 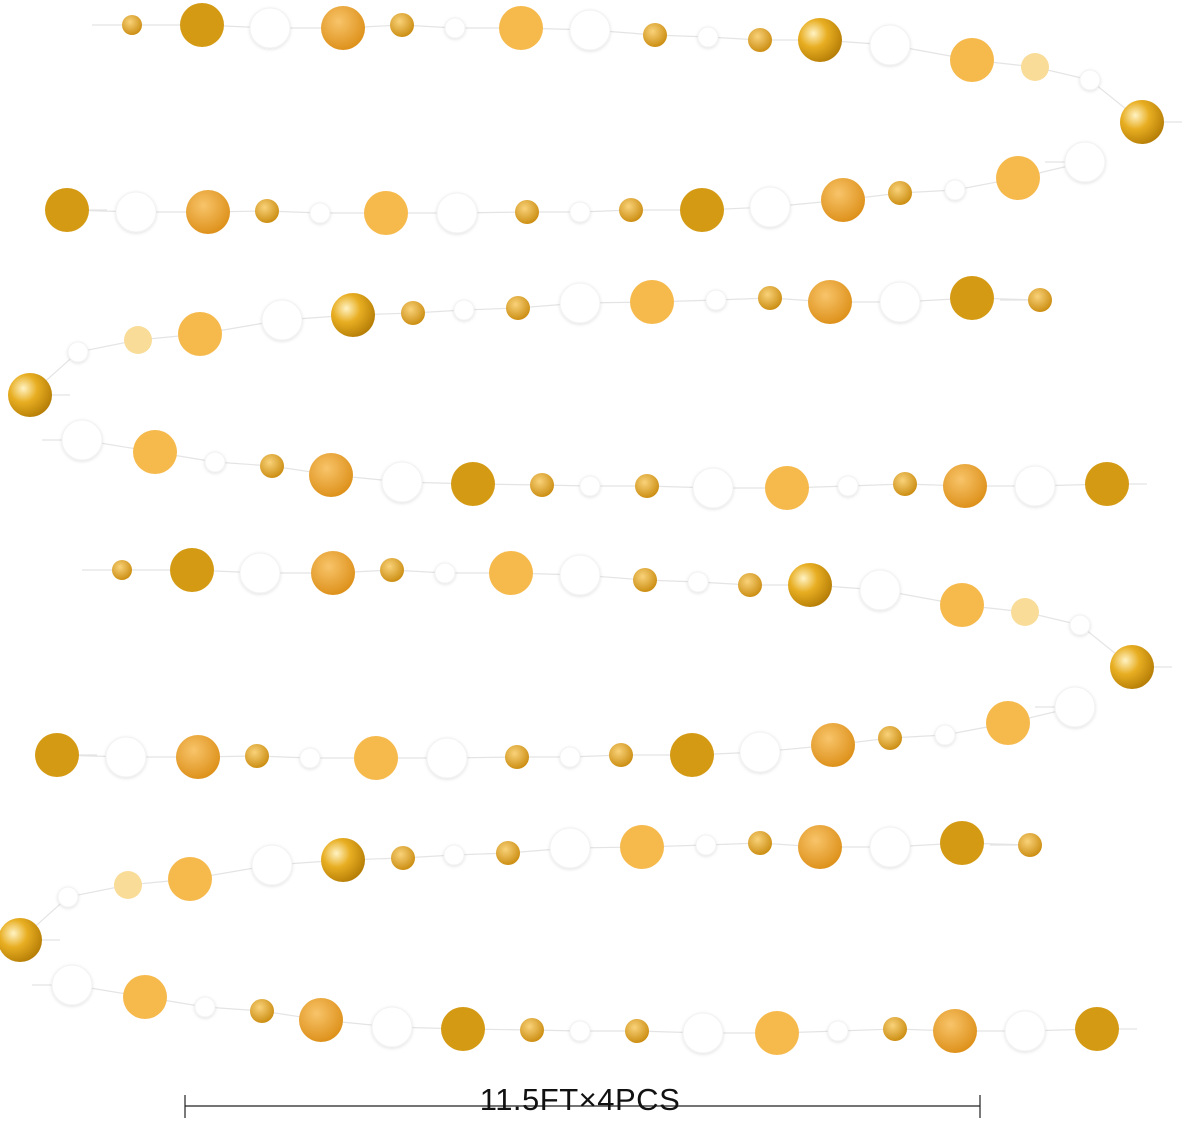 I want to click on length-caption: 11.5FT×4PCS, so click(x=580, y=1100).